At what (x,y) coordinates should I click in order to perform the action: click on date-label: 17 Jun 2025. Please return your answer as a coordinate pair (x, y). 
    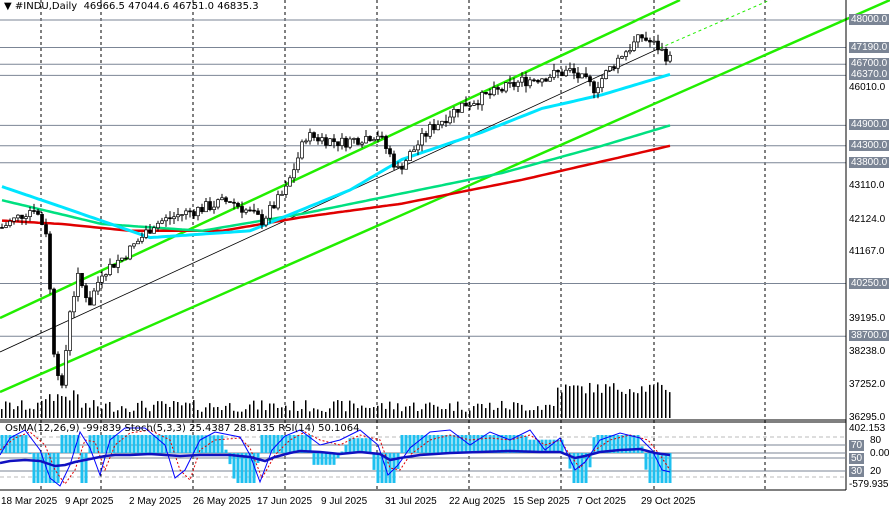
    Looking at the image, I should click on (285, 501).